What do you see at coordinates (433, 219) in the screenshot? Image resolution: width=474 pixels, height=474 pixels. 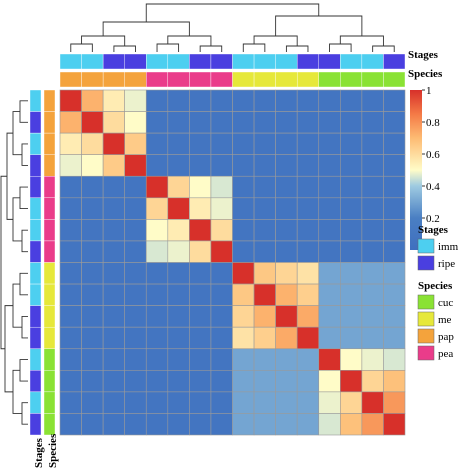 I see `color-scale-tick-label: 0.2` at bounding box center [433, 219].